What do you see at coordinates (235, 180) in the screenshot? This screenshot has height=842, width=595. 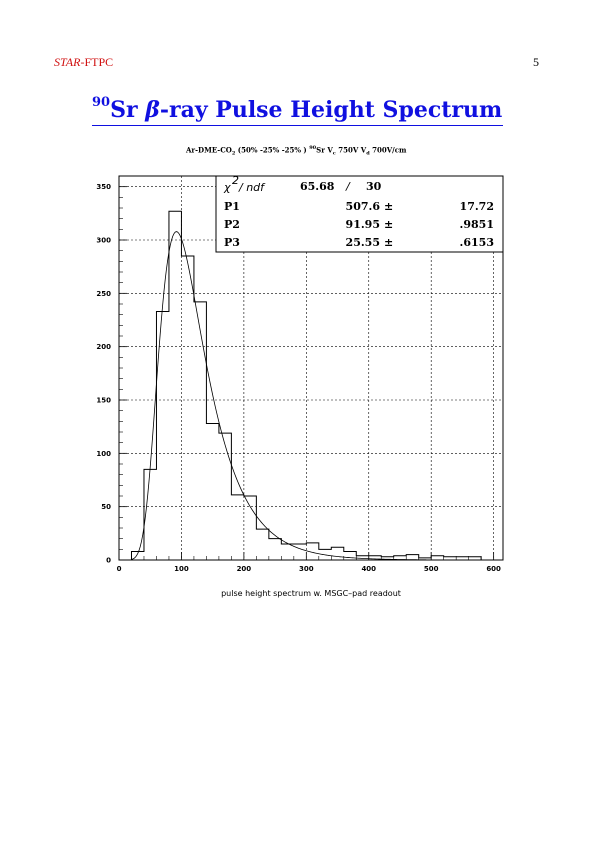 I see `stats-chi-sup: 2` at bounding box center [235, 180].